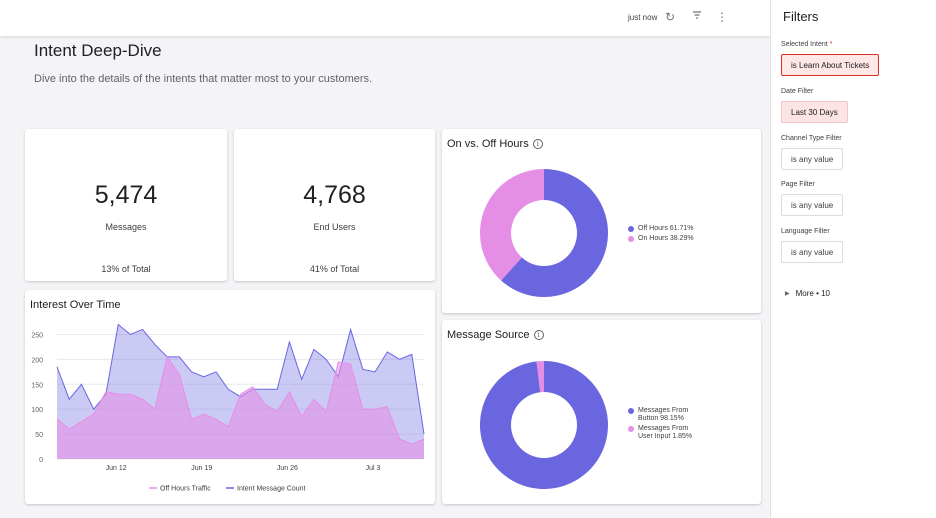 The height and width of the screenshot is (518, 936). Describe the element at coordinates (488, 144) in the screenshot. I see `on-off-title: On vs. Off Hours` at that location.